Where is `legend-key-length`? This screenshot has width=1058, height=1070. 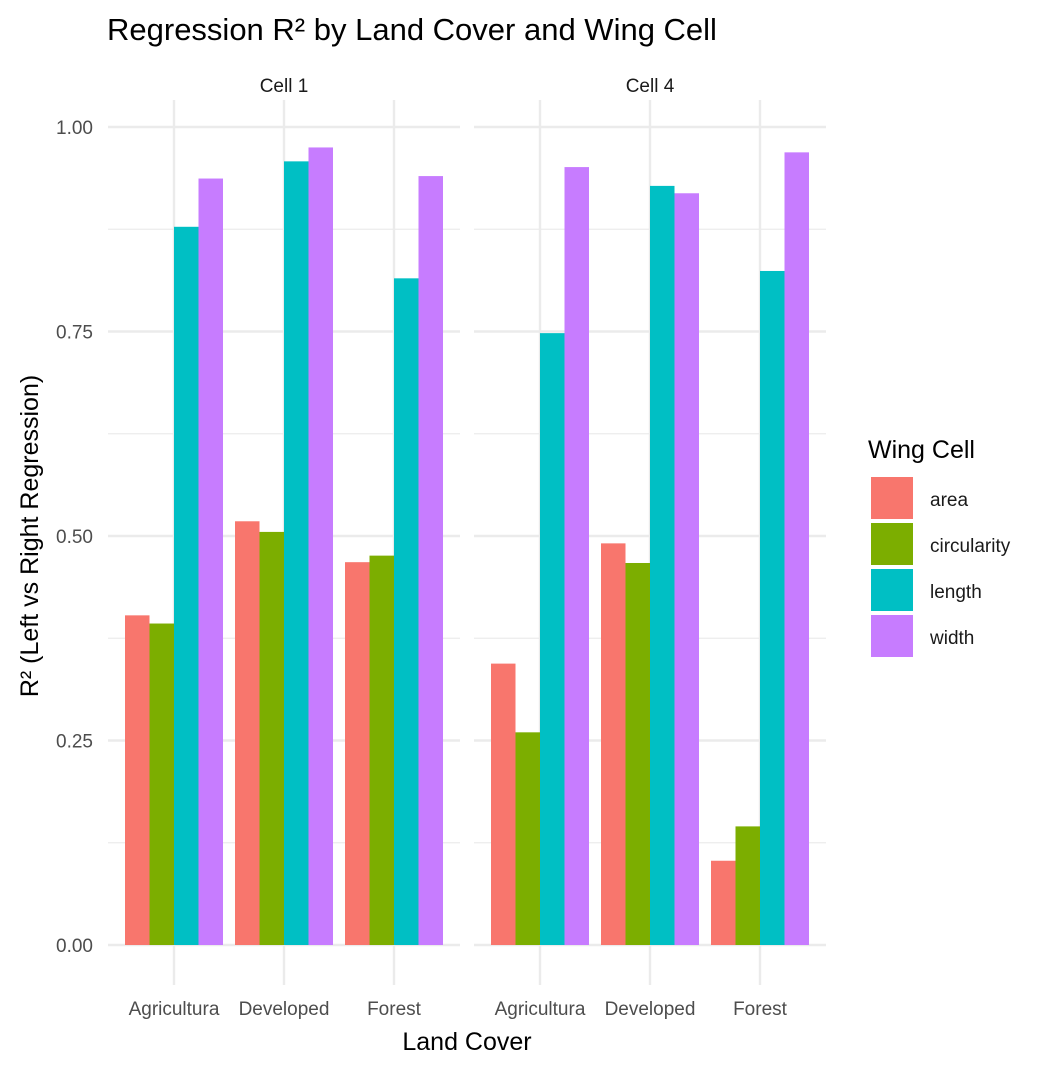 legend-key-length is located at coordinates (892, 590).